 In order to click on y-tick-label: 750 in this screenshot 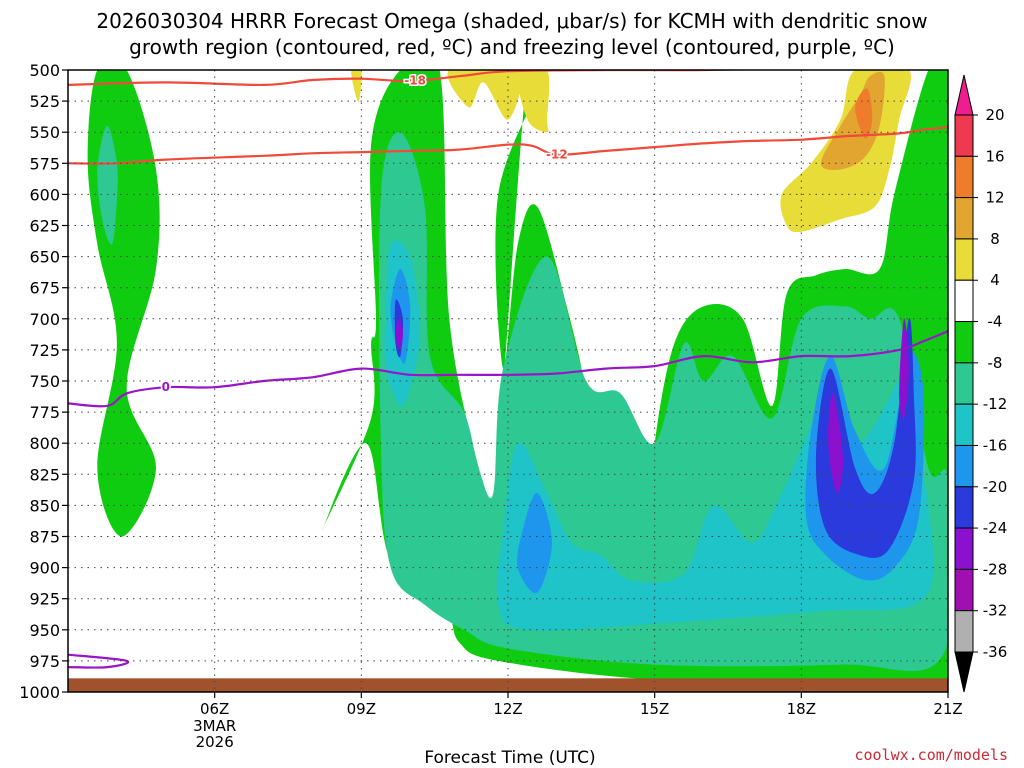, I will do `click(44, 381)`.